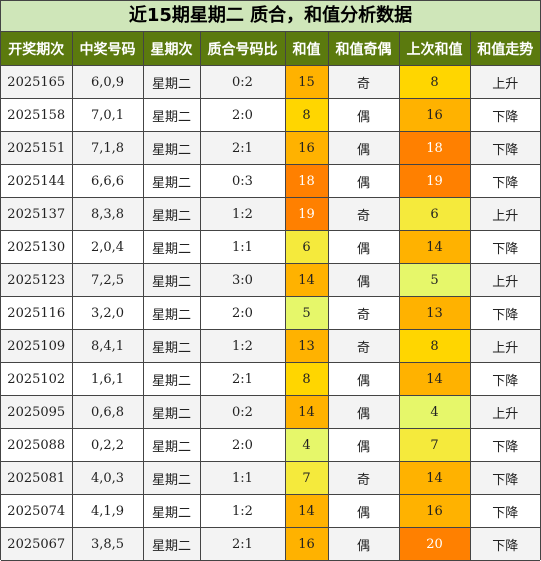 This screenshot has width=541, height=561. I want to click on table-row: 2025123 7,2,5 星期二 3:0 14 偶 5 上升, so click(270, 280).